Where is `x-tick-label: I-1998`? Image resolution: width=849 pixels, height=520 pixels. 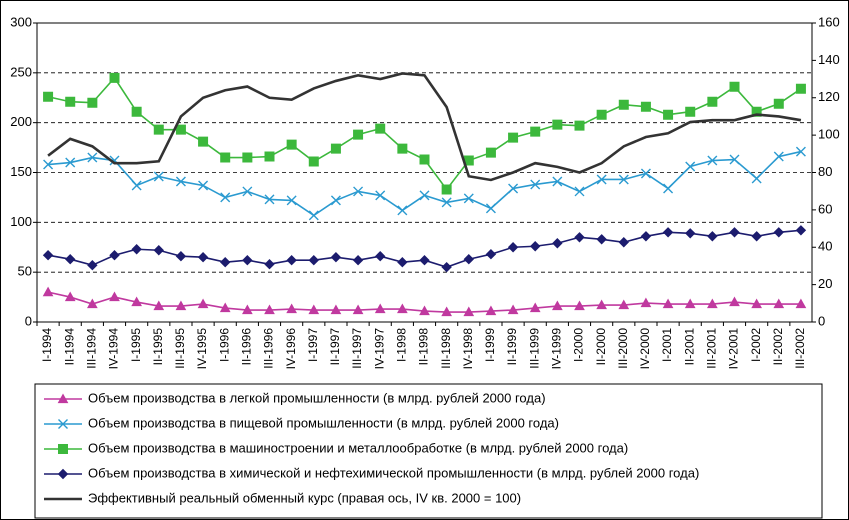
x-tick-label: I-1998 is located at coordinates (402, 345).